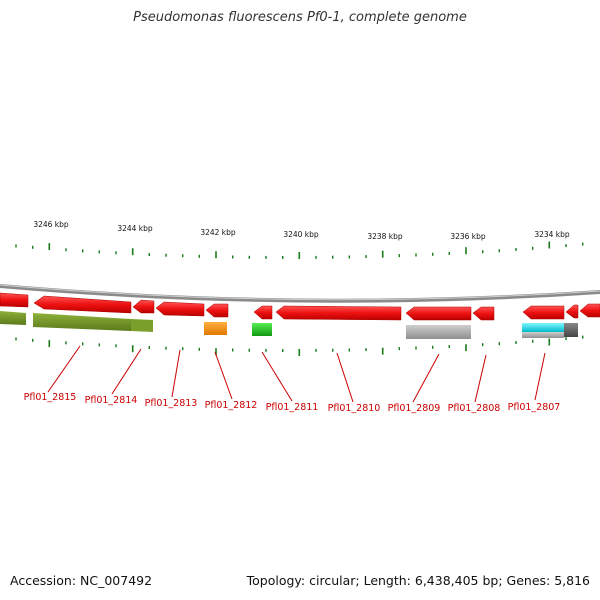  I want to click on axis-label: 3240 kbp, so click(301, 234).